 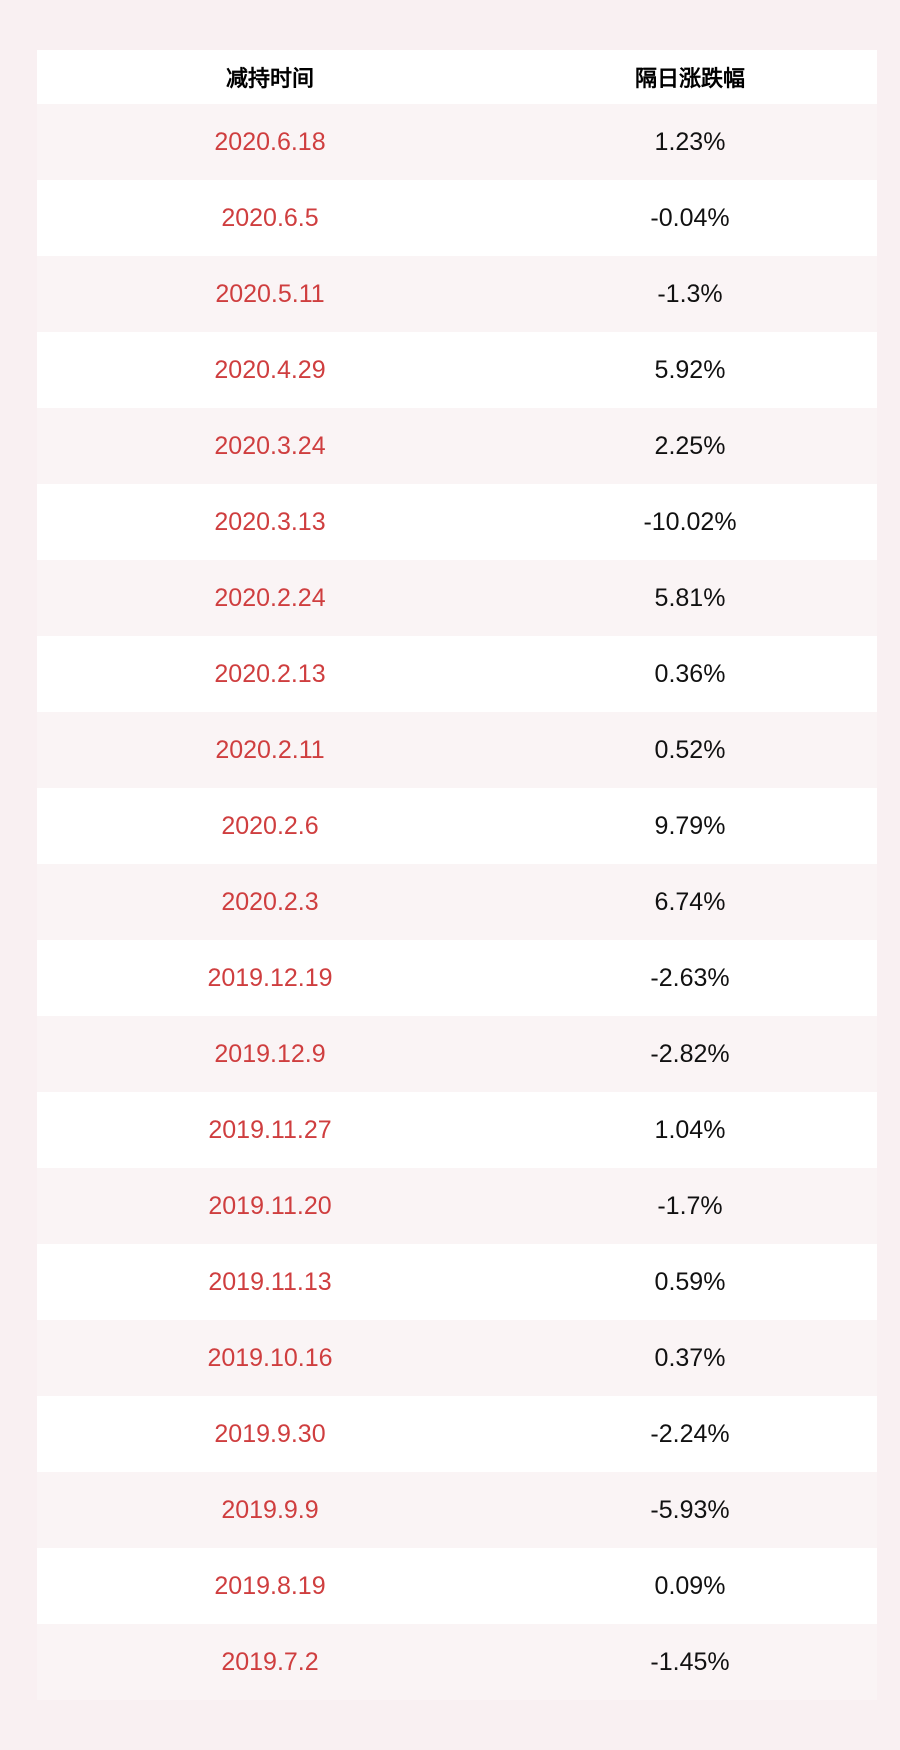 What do you see at coordinates (690, 141) in the screenshot?
I see `next-day-change-cell: 1.23%` at bounding box center [690, 141].